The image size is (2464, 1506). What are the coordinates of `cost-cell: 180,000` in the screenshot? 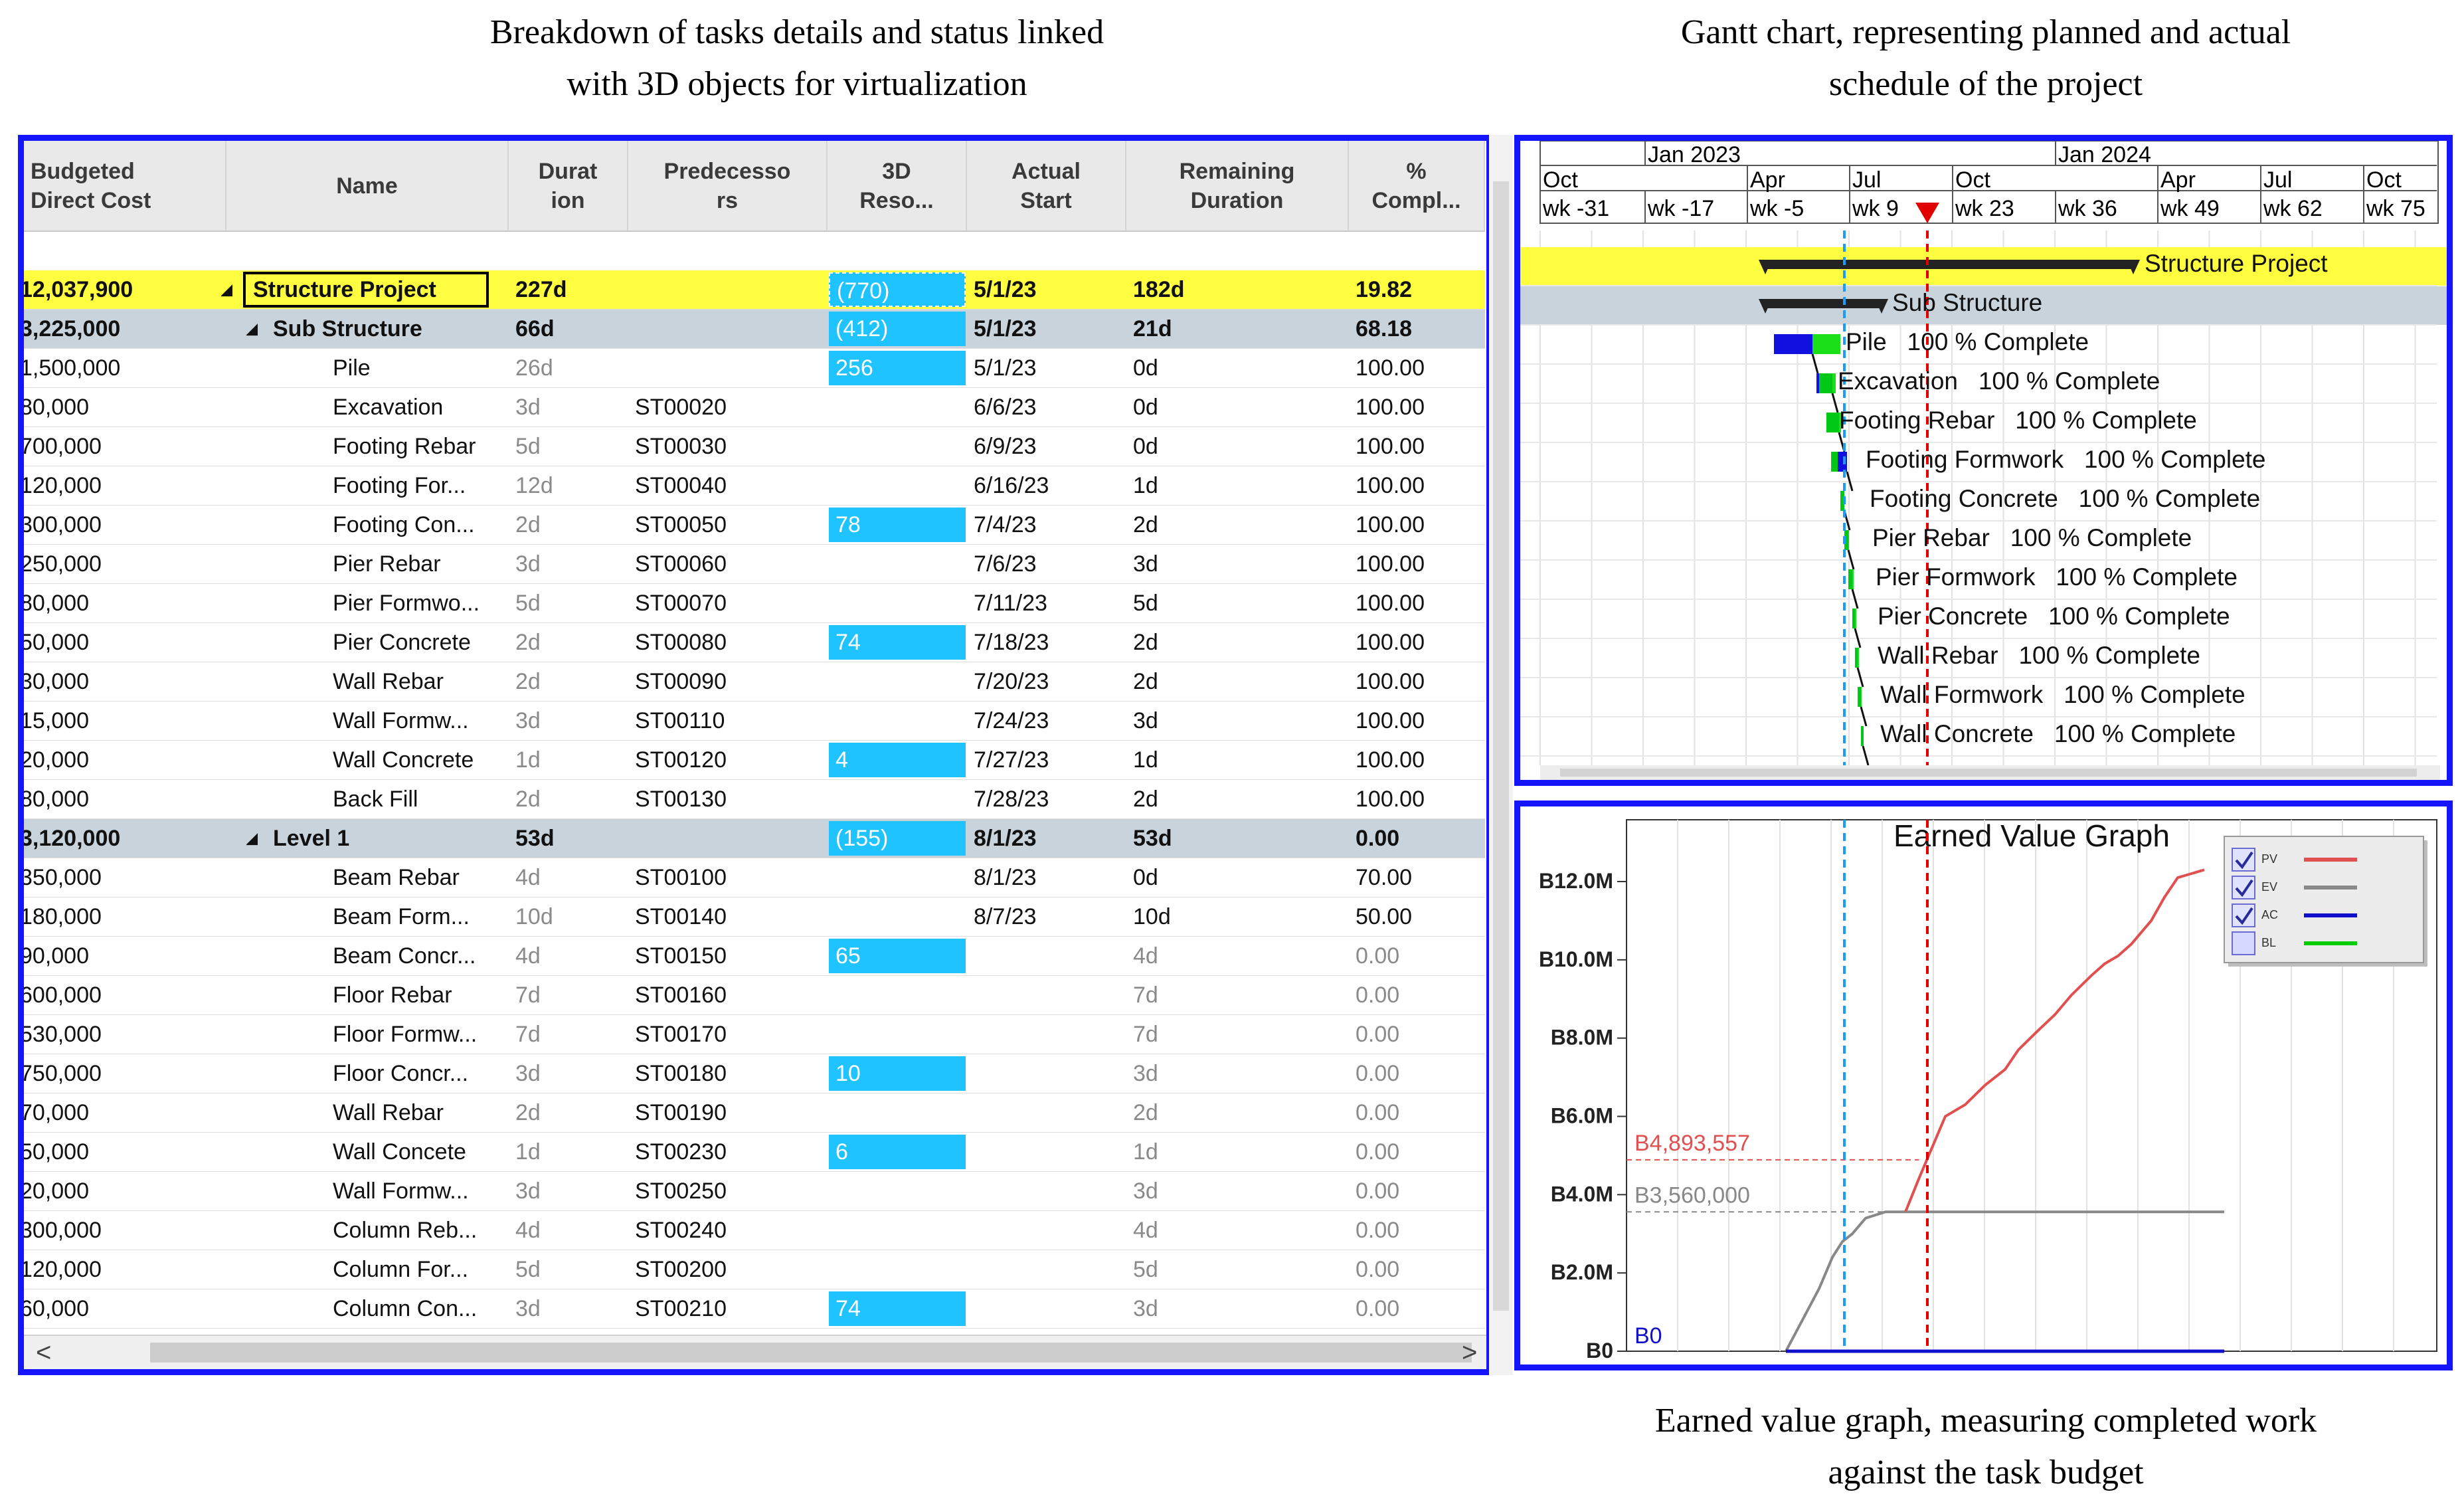 It's located at (61, 916).